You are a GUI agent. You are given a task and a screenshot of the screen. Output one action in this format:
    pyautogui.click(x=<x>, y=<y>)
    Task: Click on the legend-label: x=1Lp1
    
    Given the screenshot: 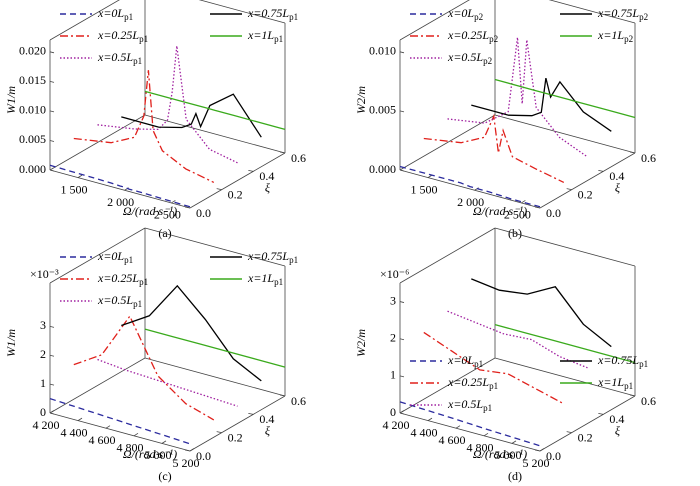 What is the action you would take?
    pyautogui.click(x=265, y=36)
    